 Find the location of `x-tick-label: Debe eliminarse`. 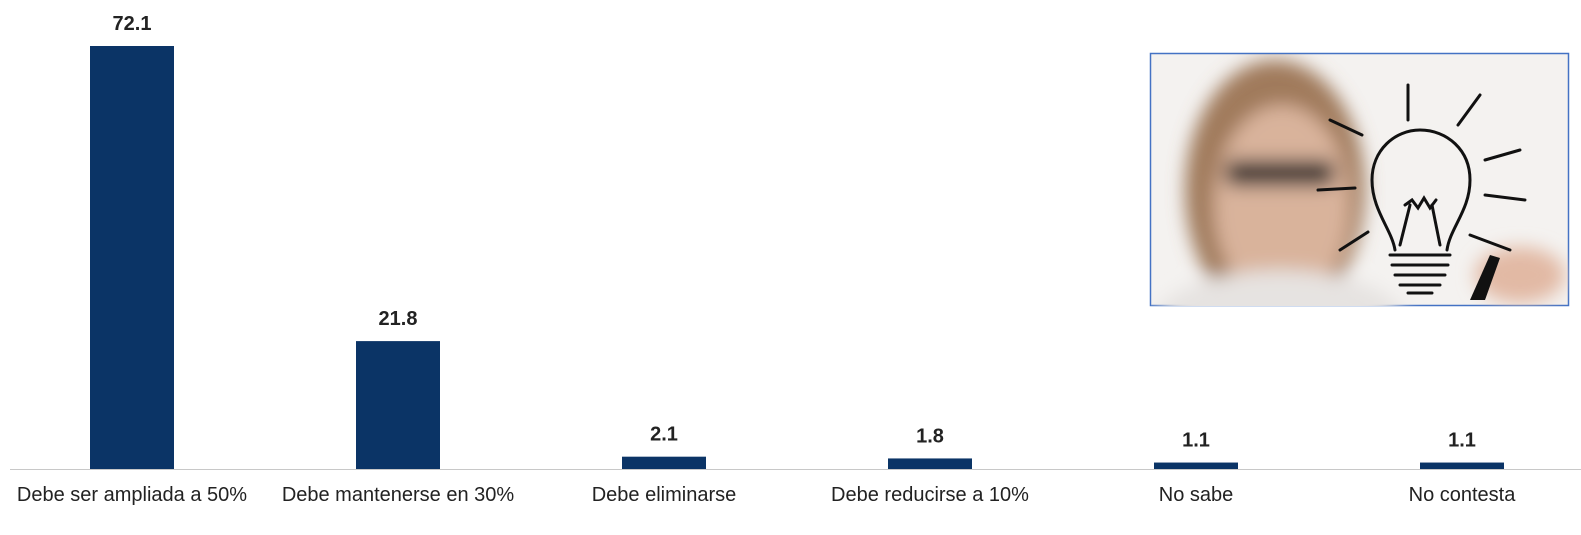

x-tick-label: Debe eliminarse is located at coordinates (664, 495).